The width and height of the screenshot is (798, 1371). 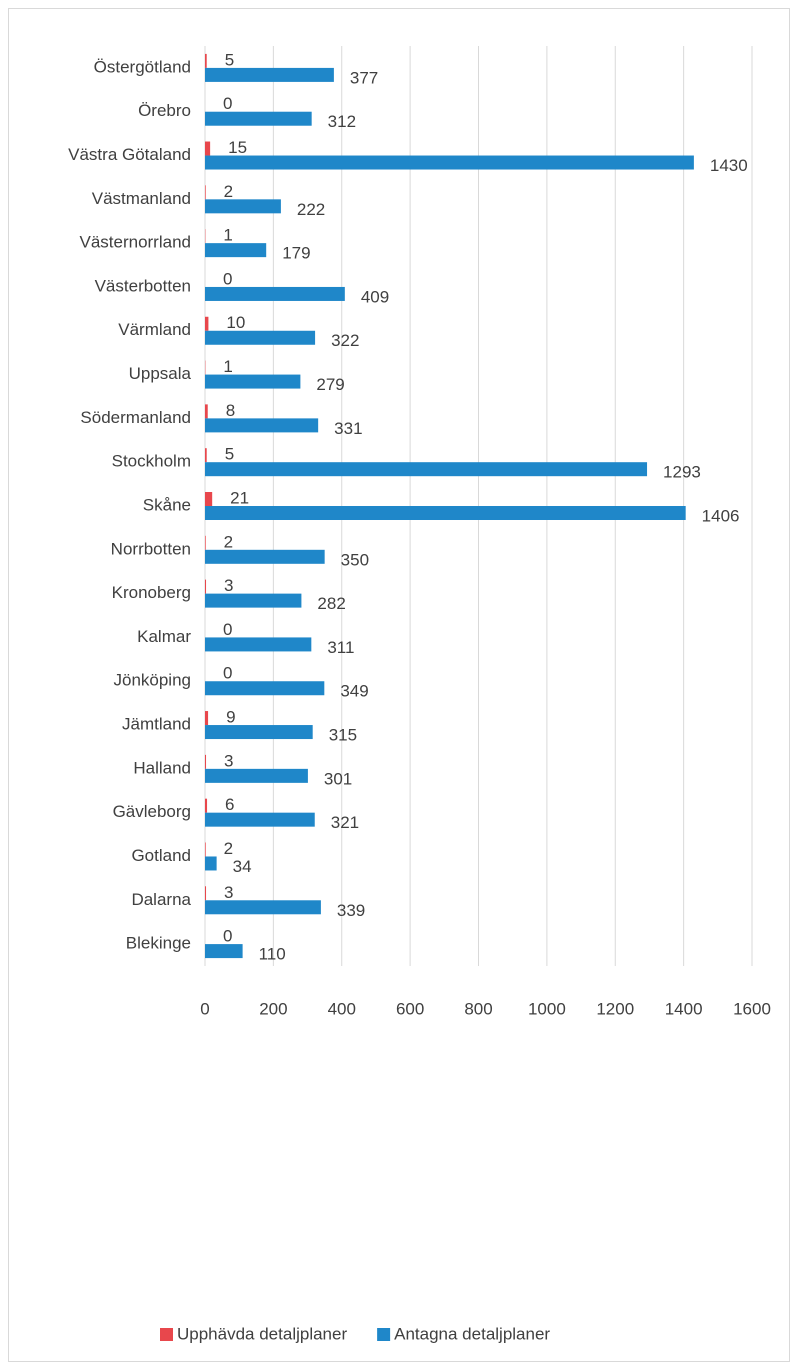 What do you see at coordinates (143, 285) in the screenshot?
I see `y-tick-label: Västerbotten` at bounding box center [143, 285].